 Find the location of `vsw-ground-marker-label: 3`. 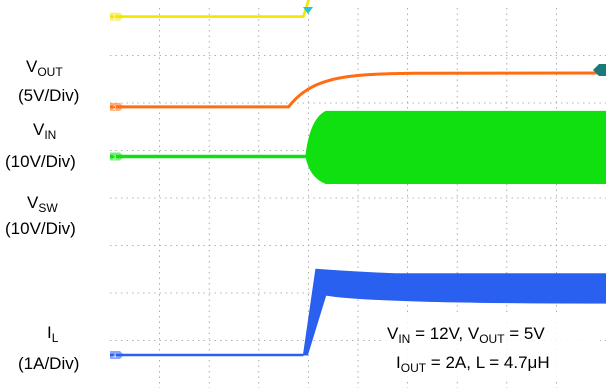

vsw-ground-marker-label: 3 is located at coordinates (115, 158).